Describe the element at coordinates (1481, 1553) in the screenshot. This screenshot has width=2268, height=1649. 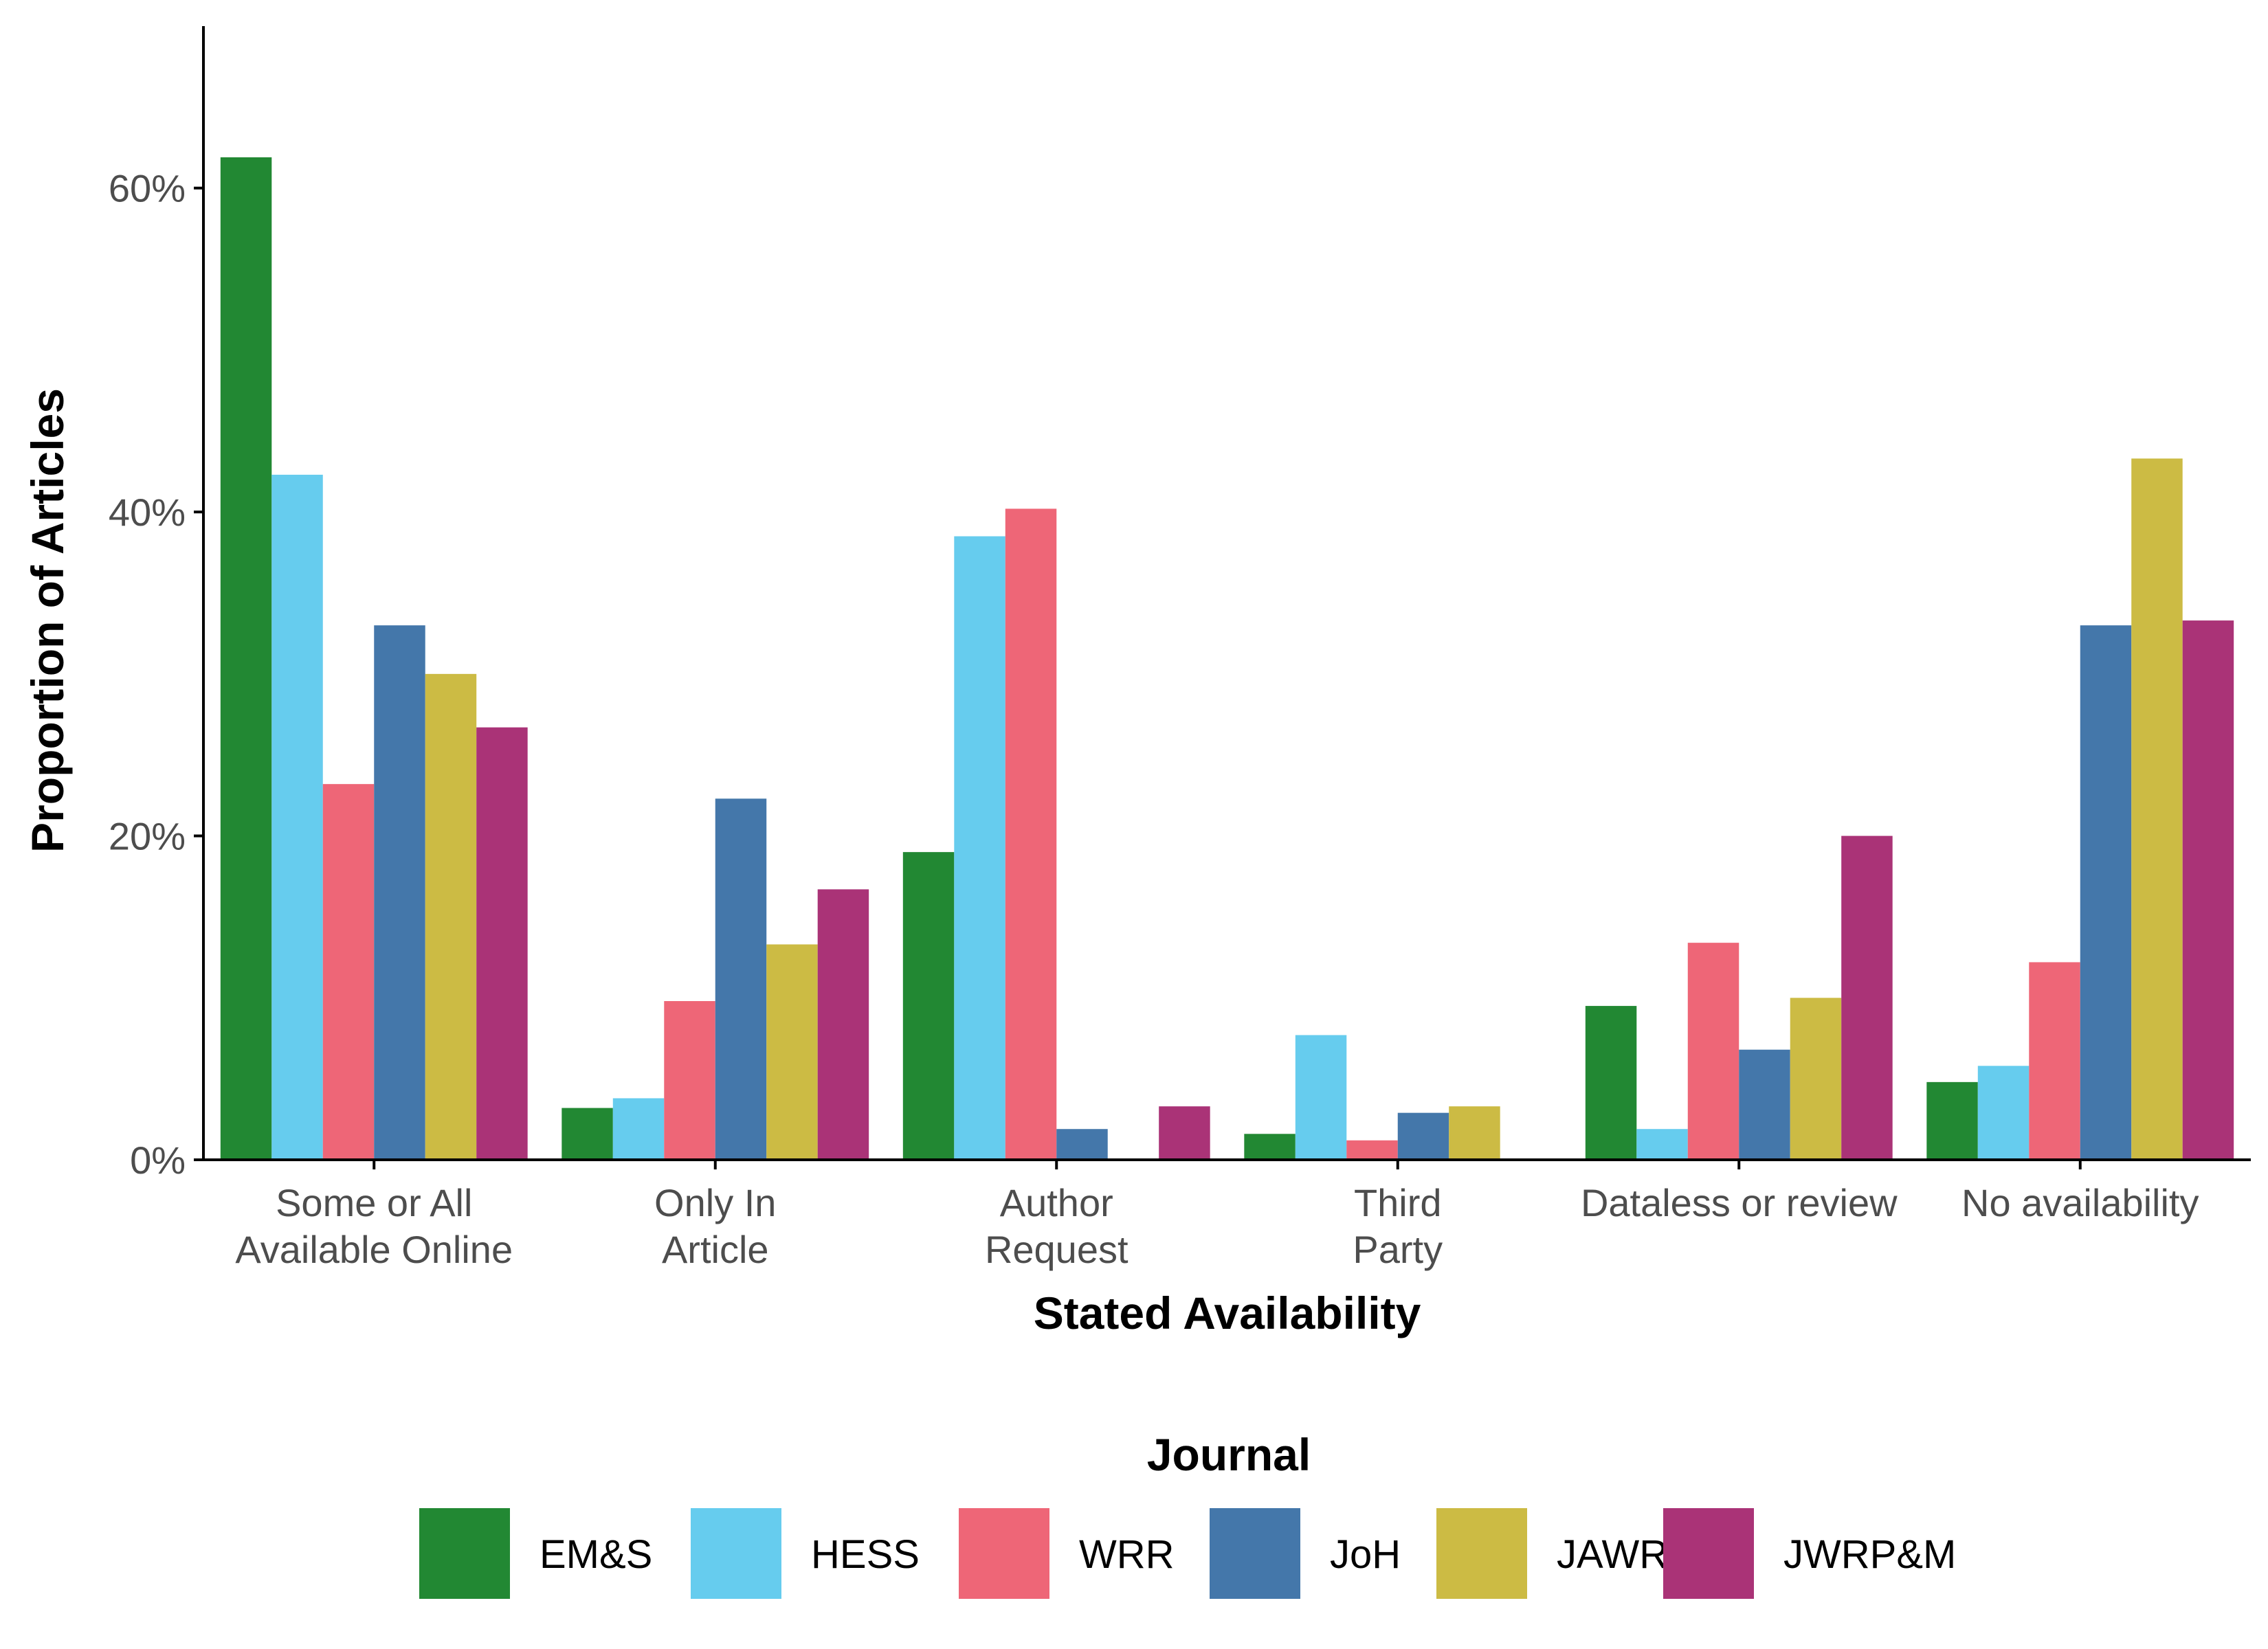
I see `legend-swatch-jawra` at that location.